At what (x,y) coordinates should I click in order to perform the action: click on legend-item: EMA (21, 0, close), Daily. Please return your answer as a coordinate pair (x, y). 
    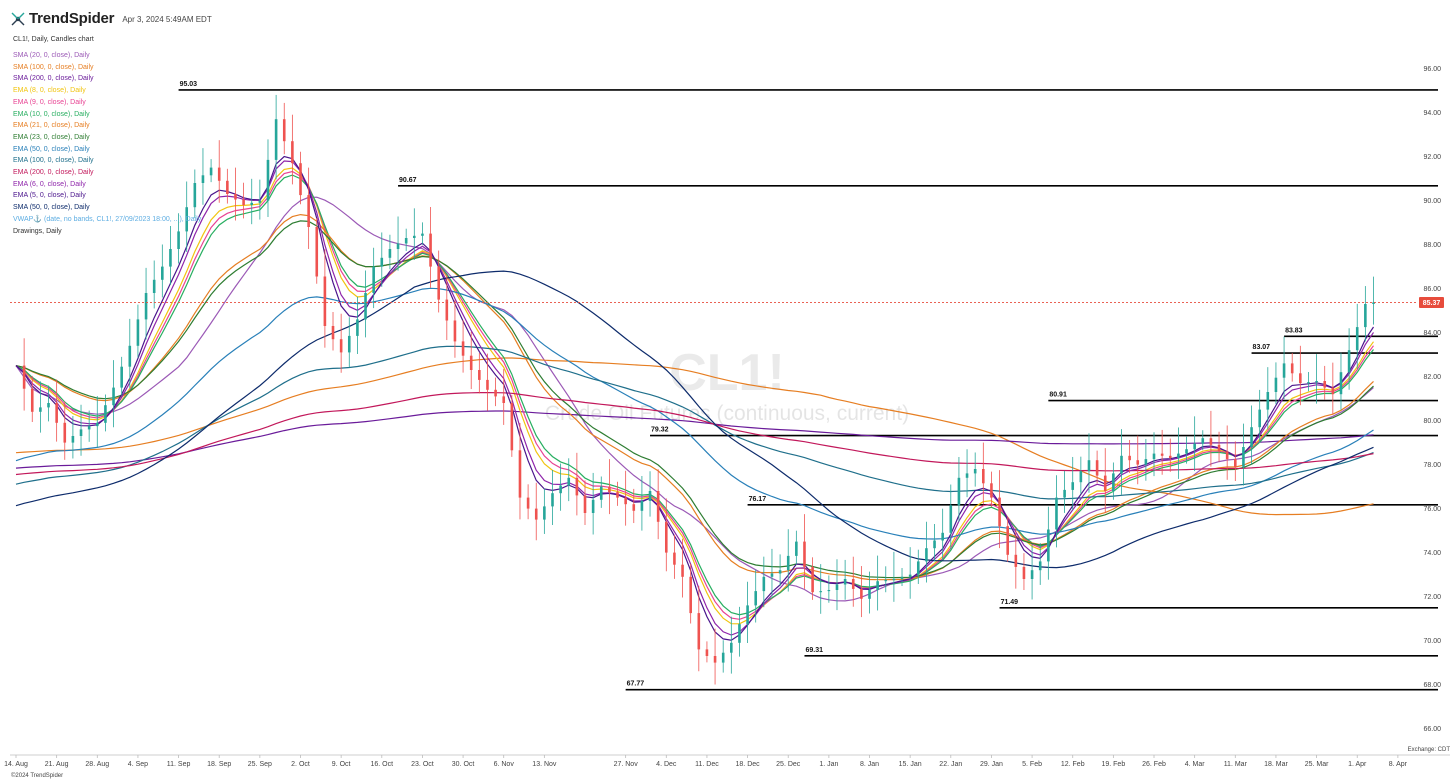
    Looking at the image, I should click on (51, 126).